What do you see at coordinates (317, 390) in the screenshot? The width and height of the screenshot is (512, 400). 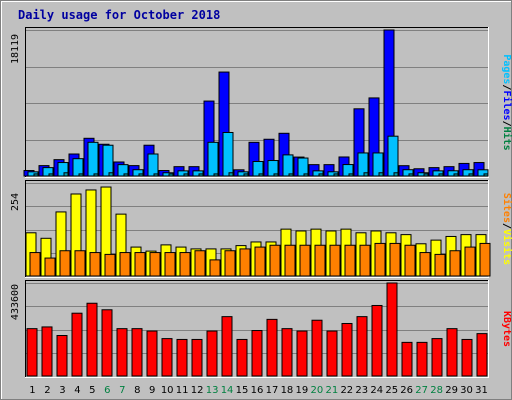 I see `x-tick-label: 20` at bounding box center [317, 390].